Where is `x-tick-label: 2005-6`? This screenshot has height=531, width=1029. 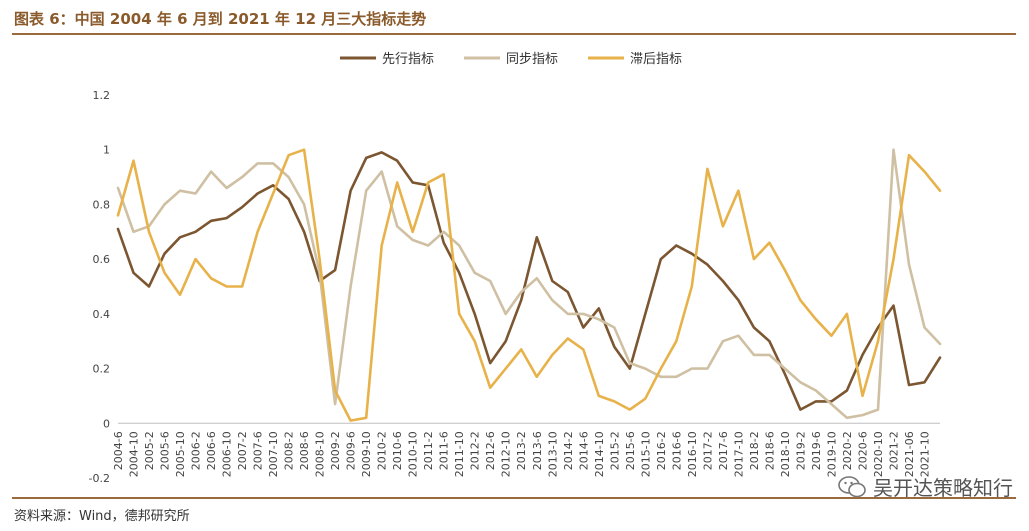
x-tick-label: 2005-6 is located at coordinates (165, 450).